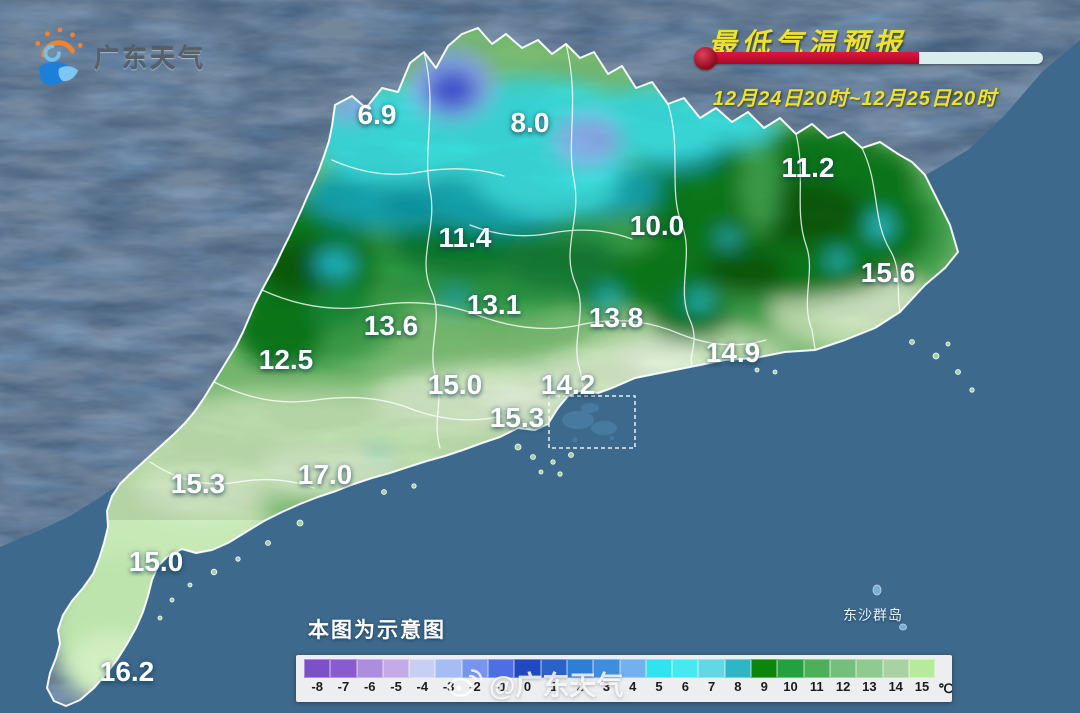 The image size is (1080, 713). What do you see at coordinates (855, 99) in the screenshot?
I see `forecast-period: 12月24日20时~12月25日20时` at bounding box center [855, 99].